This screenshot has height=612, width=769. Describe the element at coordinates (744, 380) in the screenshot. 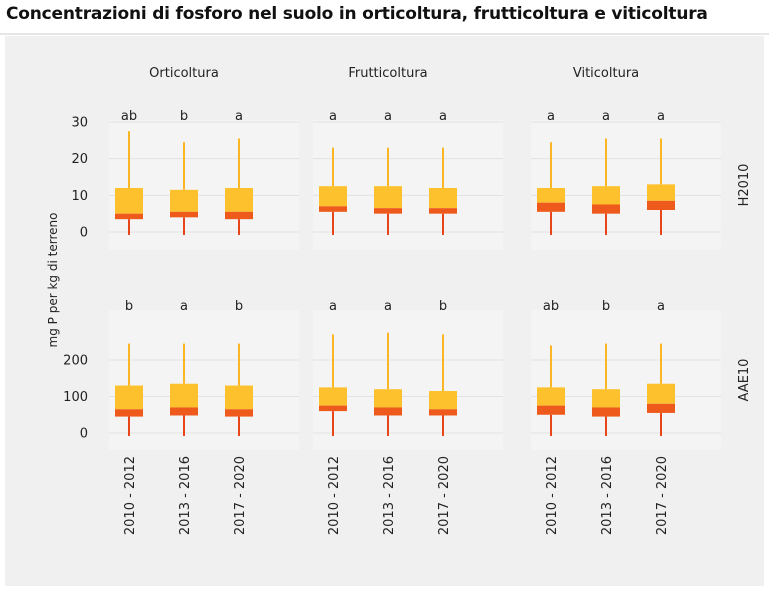

I see `row-label-aae10: AAE10` at that location.